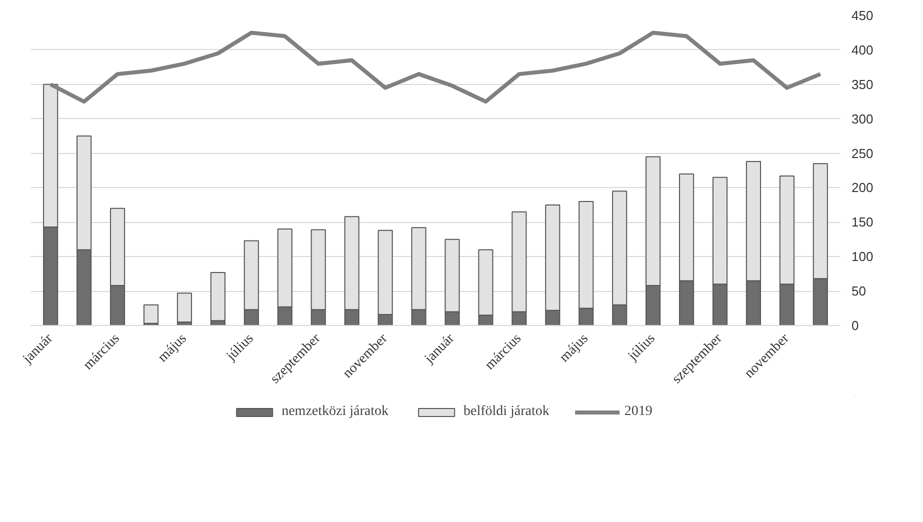 This screenshot has width=923, height=522. Describe the element at coordinates (506, 412) in the screenshot. I see `legend-label: belföldi járatok` at that location.